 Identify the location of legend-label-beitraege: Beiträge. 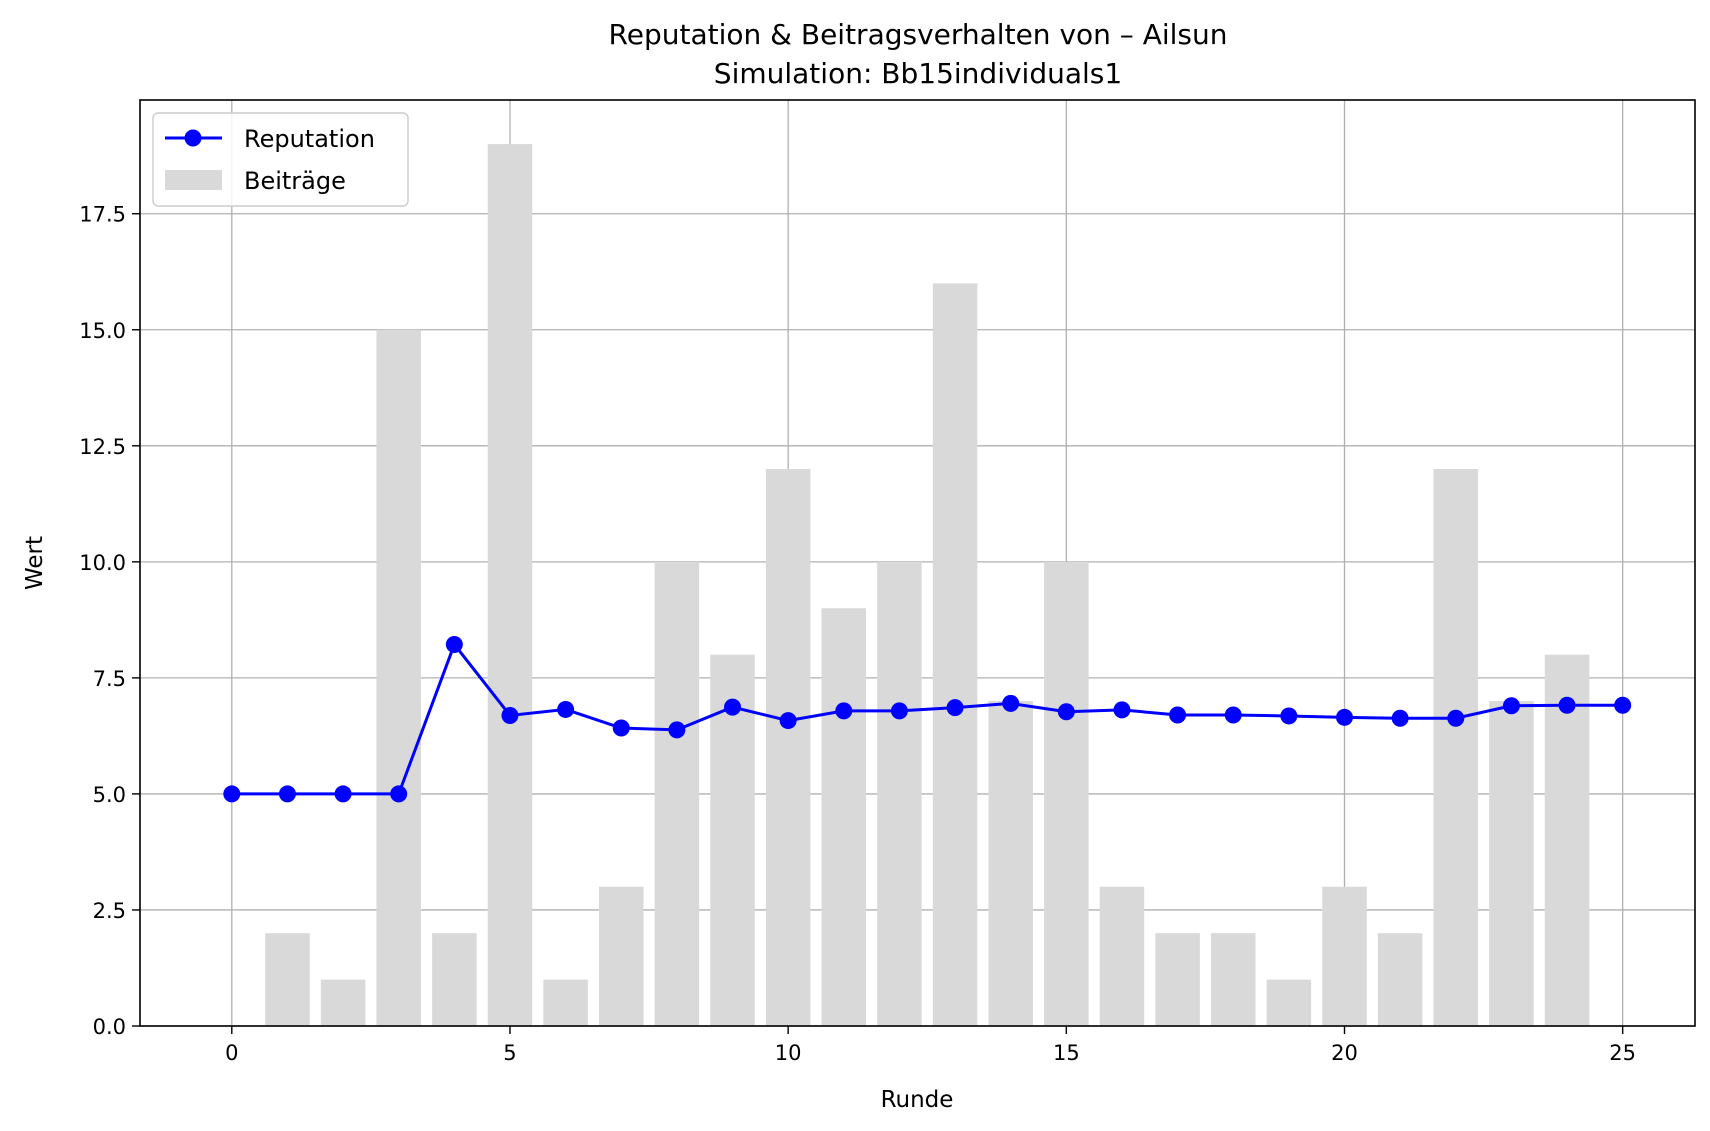
(295, 181).